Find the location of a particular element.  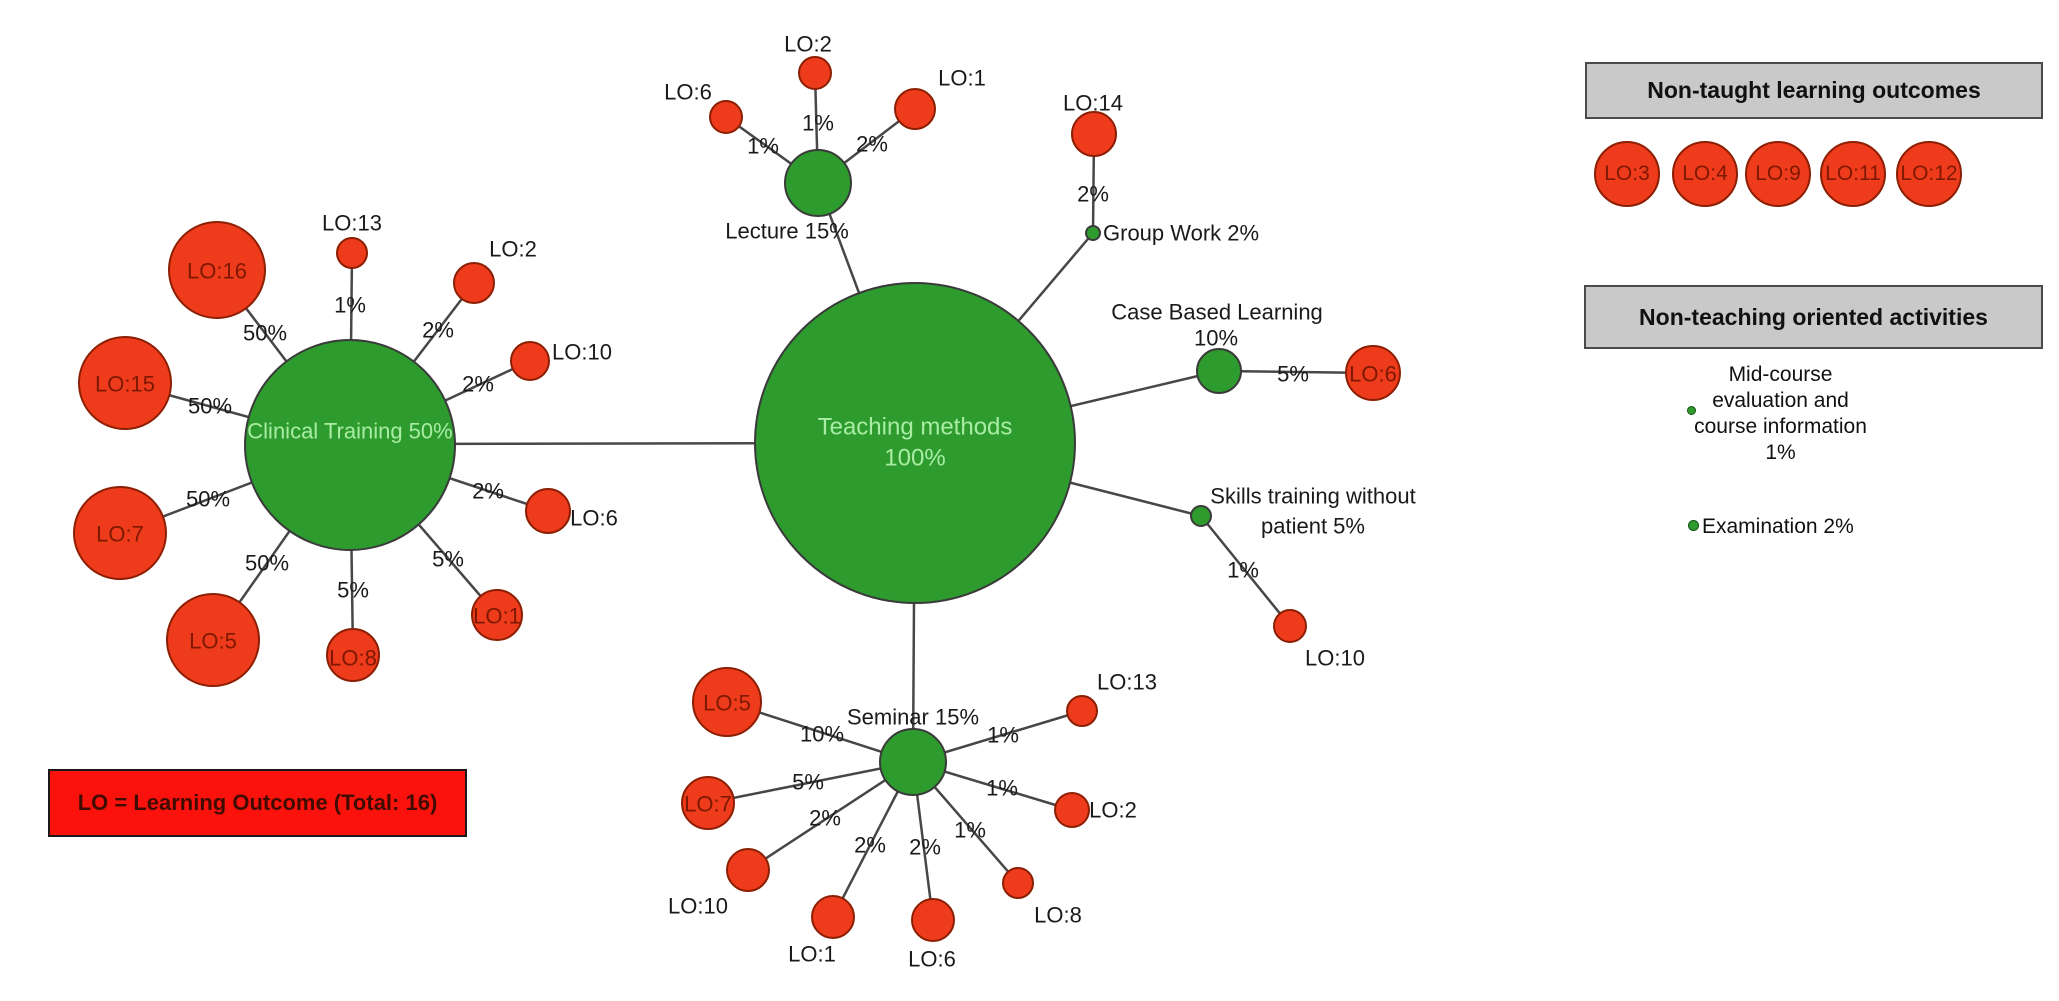

clinical-training-label: Clinical Training 50% is located at coordinates (349, 431).